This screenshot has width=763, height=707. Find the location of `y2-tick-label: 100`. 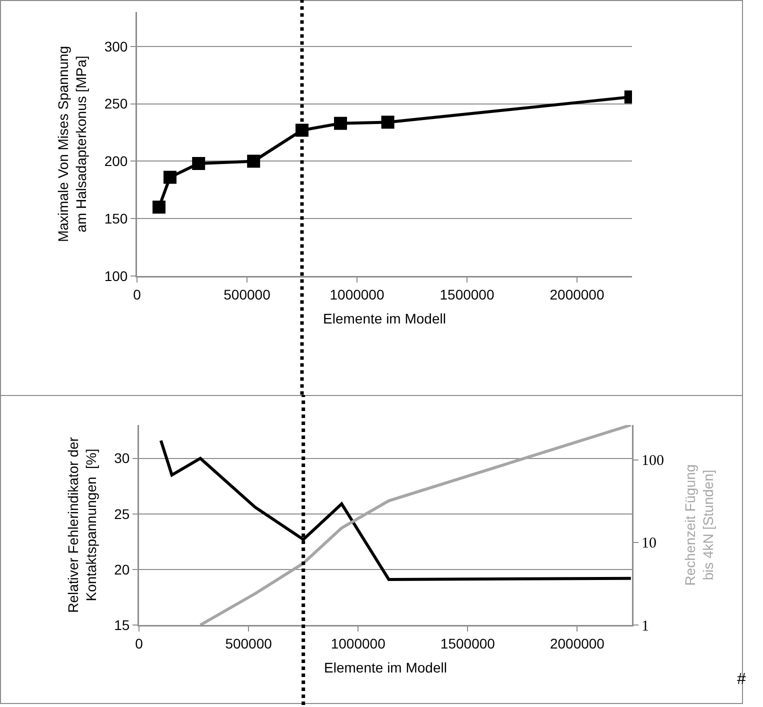

y2-tick-label: 100 is located at coordinates (653, 461).